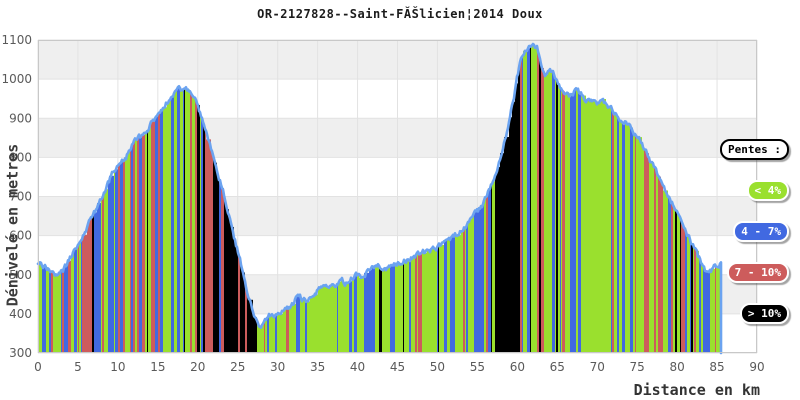 This screenshot has height=400, width=800. Describe the element at coordinates (764, 313) in the screenshot. I see `legend-item-gt-10pct: > 10%` at that location.